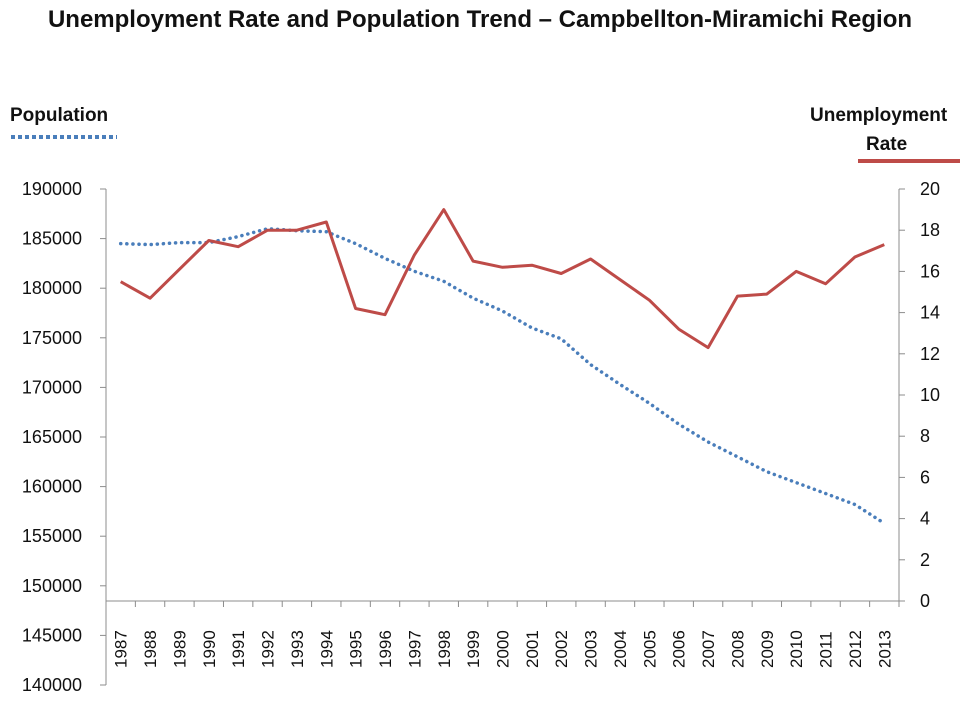  I want to click on x-tick-label: 2011, so click(826, 649).